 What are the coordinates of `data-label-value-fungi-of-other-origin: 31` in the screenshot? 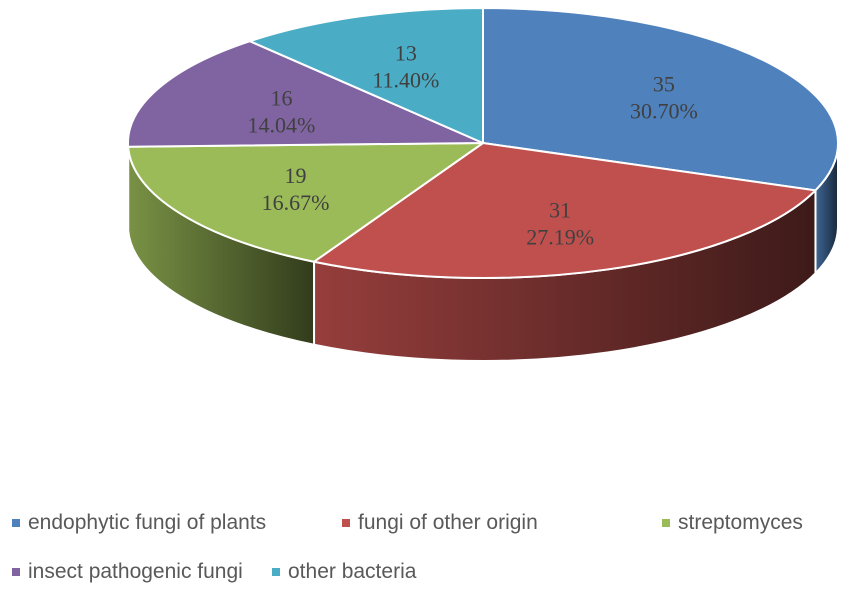 It's located at (560, 209).